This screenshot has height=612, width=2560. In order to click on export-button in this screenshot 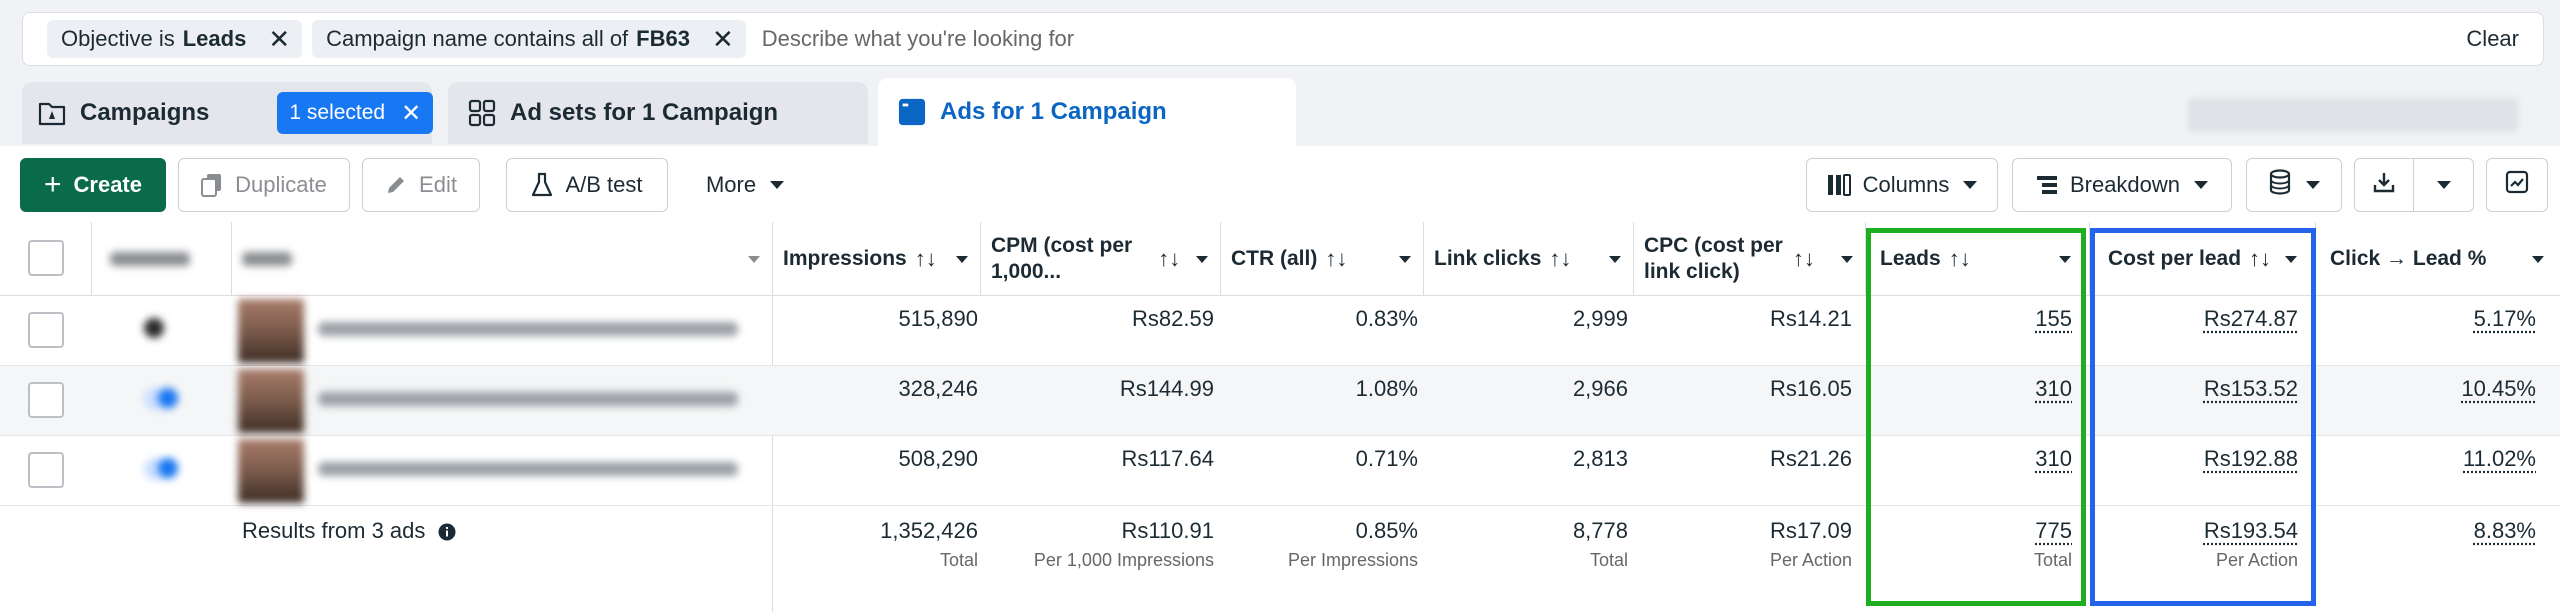, I will do `click(2384, 185)`.